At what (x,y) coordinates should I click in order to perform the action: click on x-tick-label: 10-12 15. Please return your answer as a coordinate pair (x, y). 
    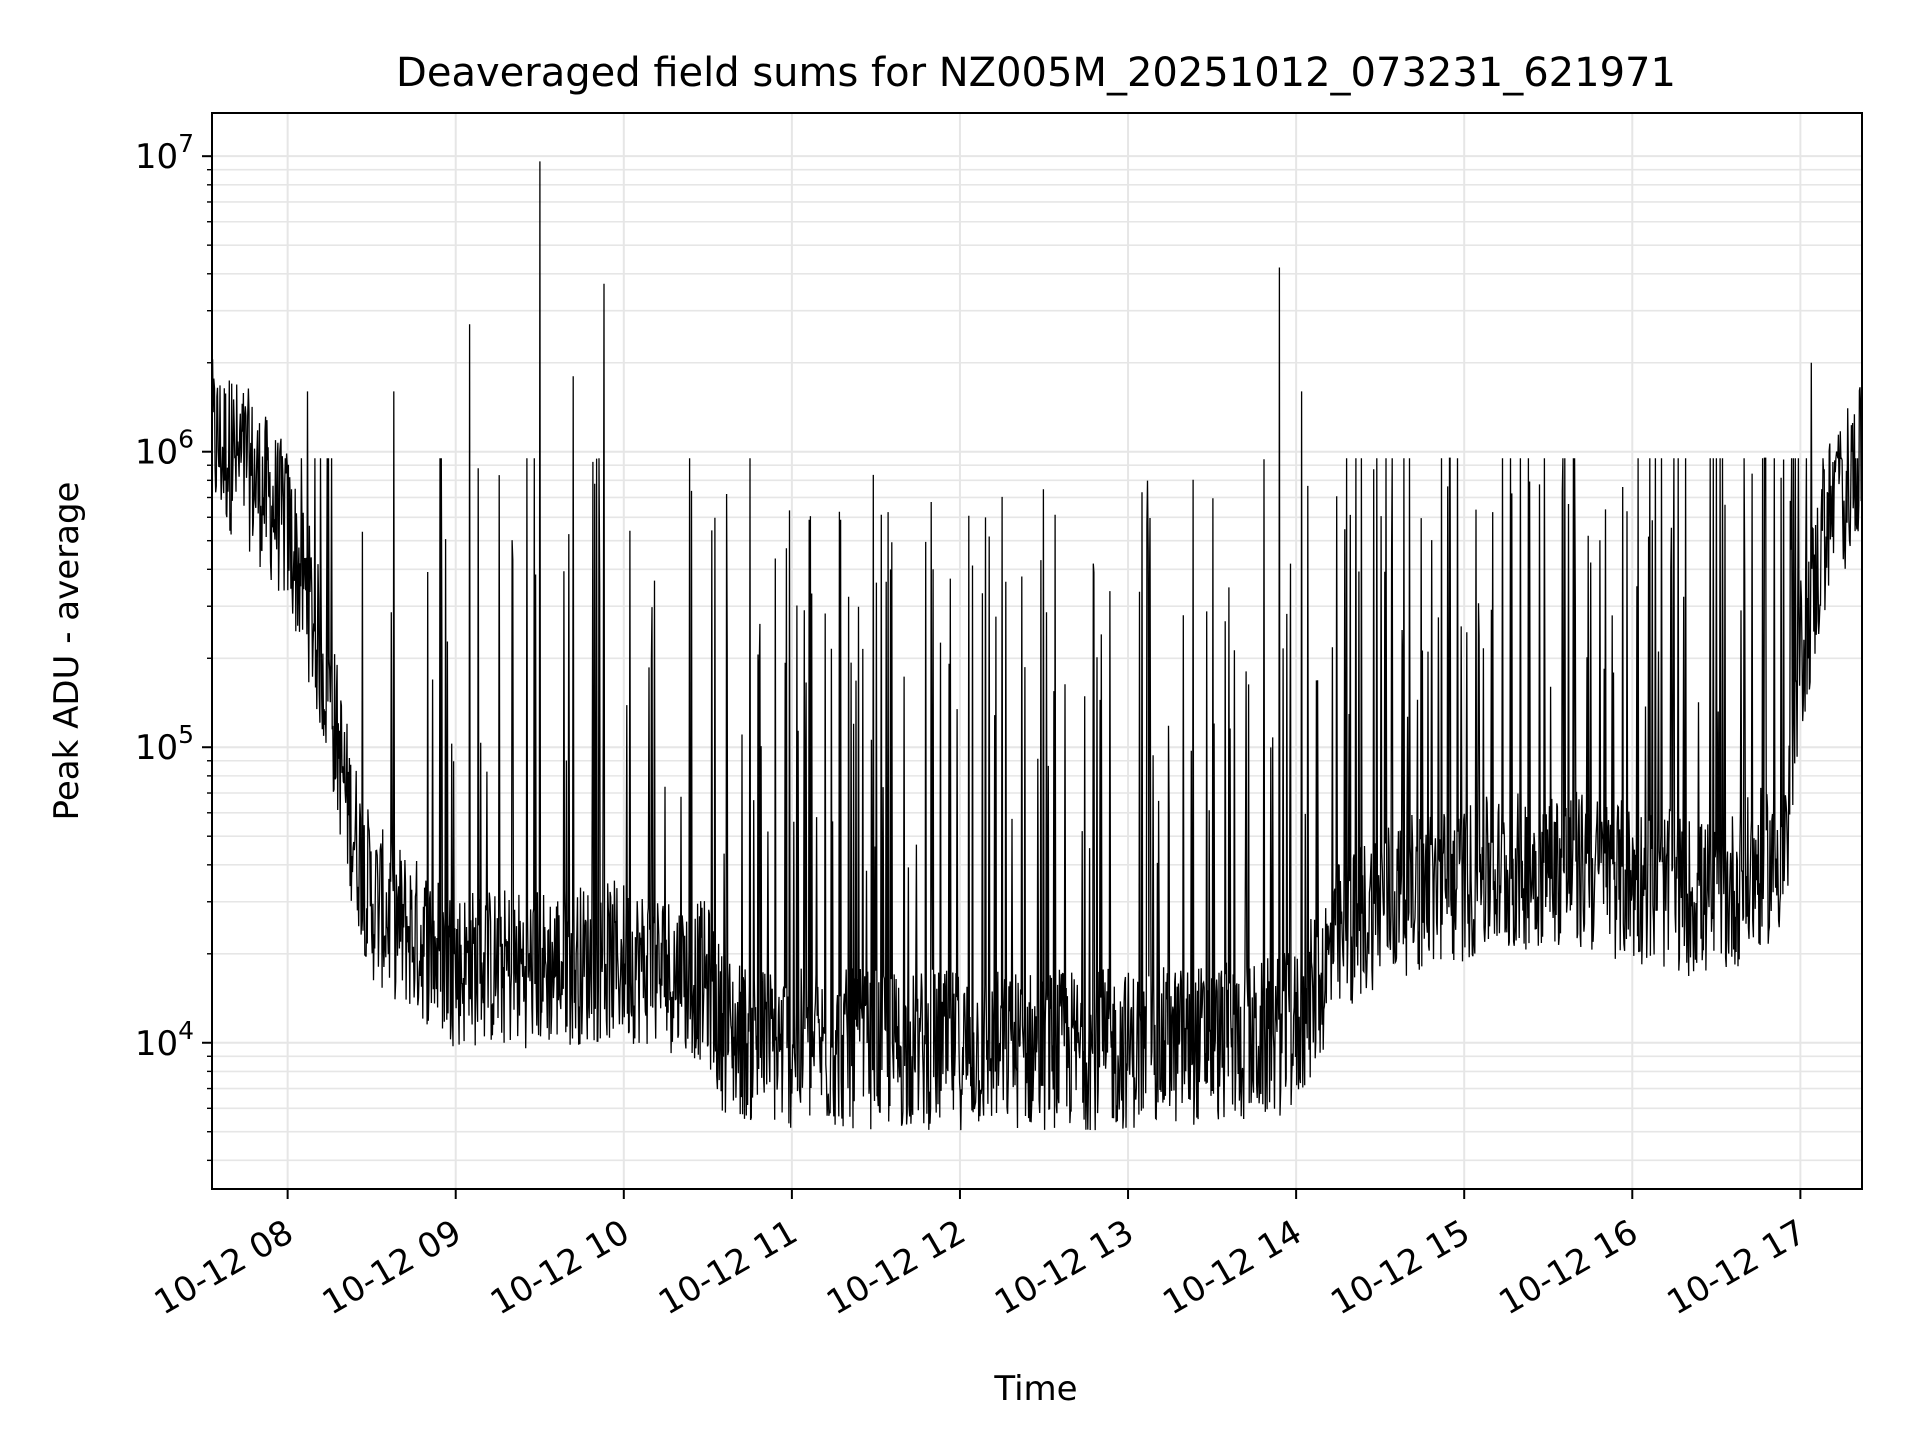
    Looking at the image, I should click on (1400, 1267).